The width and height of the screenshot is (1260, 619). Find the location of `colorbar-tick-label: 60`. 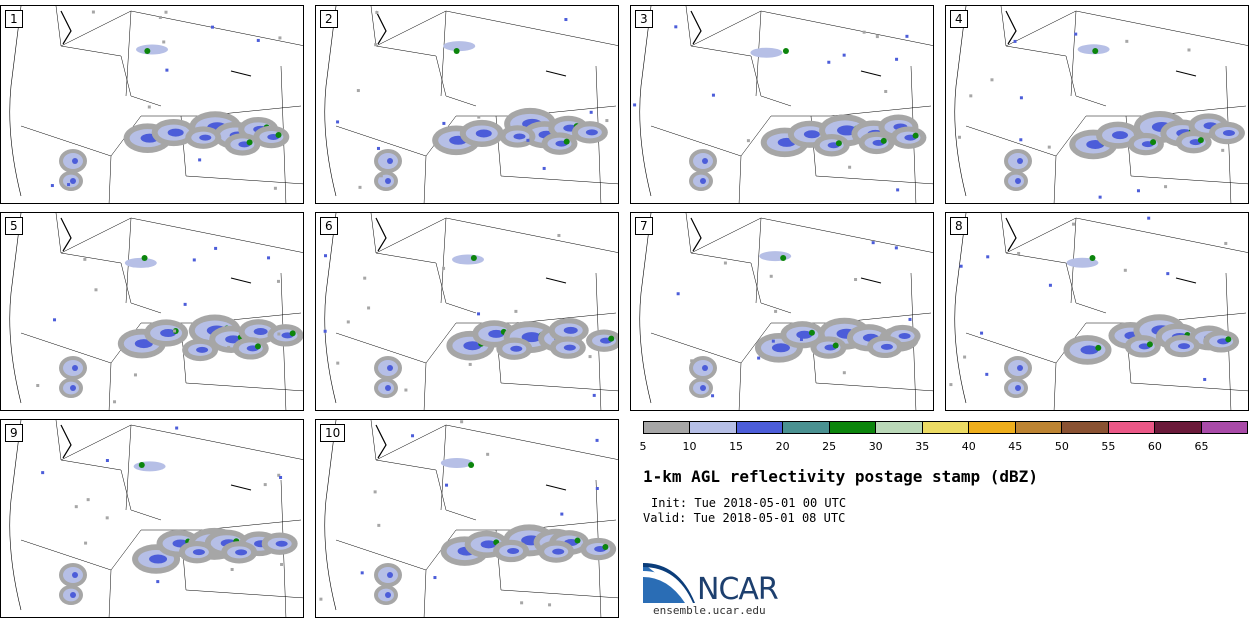

colorbar-tick-label: 60 is located at coordinates (1154, 446).